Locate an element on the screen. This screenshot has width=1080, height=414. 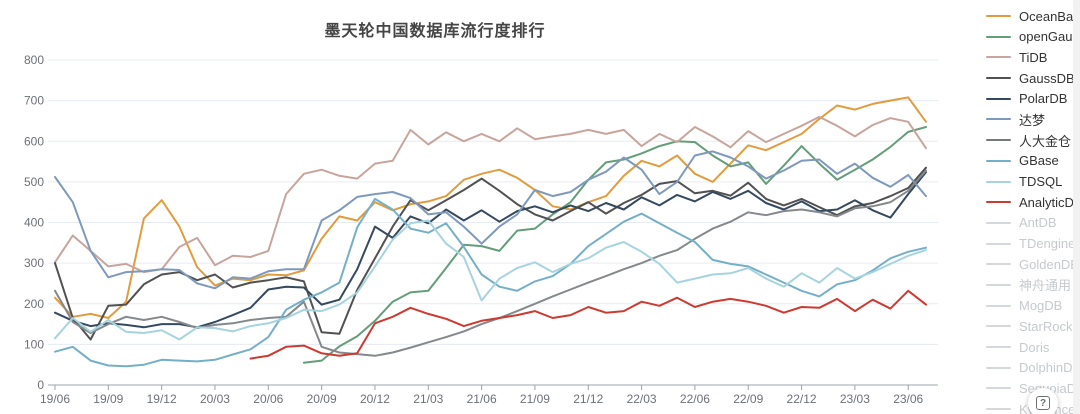
x-axis-label-21-09: 21/09 is located at coordinates (535, 399).